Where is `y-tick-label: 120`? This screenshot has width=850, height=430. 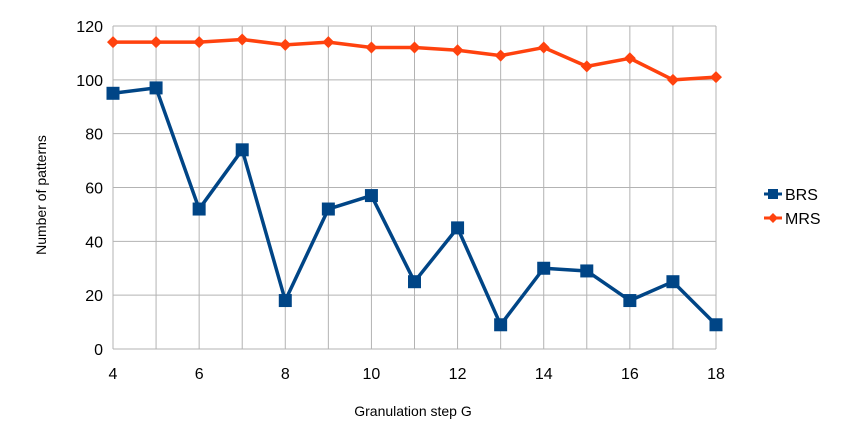 y-tick-label: 120 is located at coordinates (89, 27).